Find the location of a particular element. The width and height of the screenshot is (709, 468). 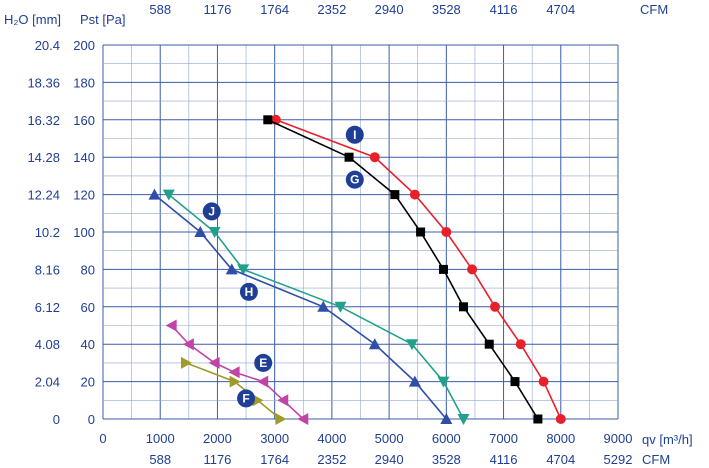

cfm-bottom-tick-label: 1764 is located at coordinates (274, 459).